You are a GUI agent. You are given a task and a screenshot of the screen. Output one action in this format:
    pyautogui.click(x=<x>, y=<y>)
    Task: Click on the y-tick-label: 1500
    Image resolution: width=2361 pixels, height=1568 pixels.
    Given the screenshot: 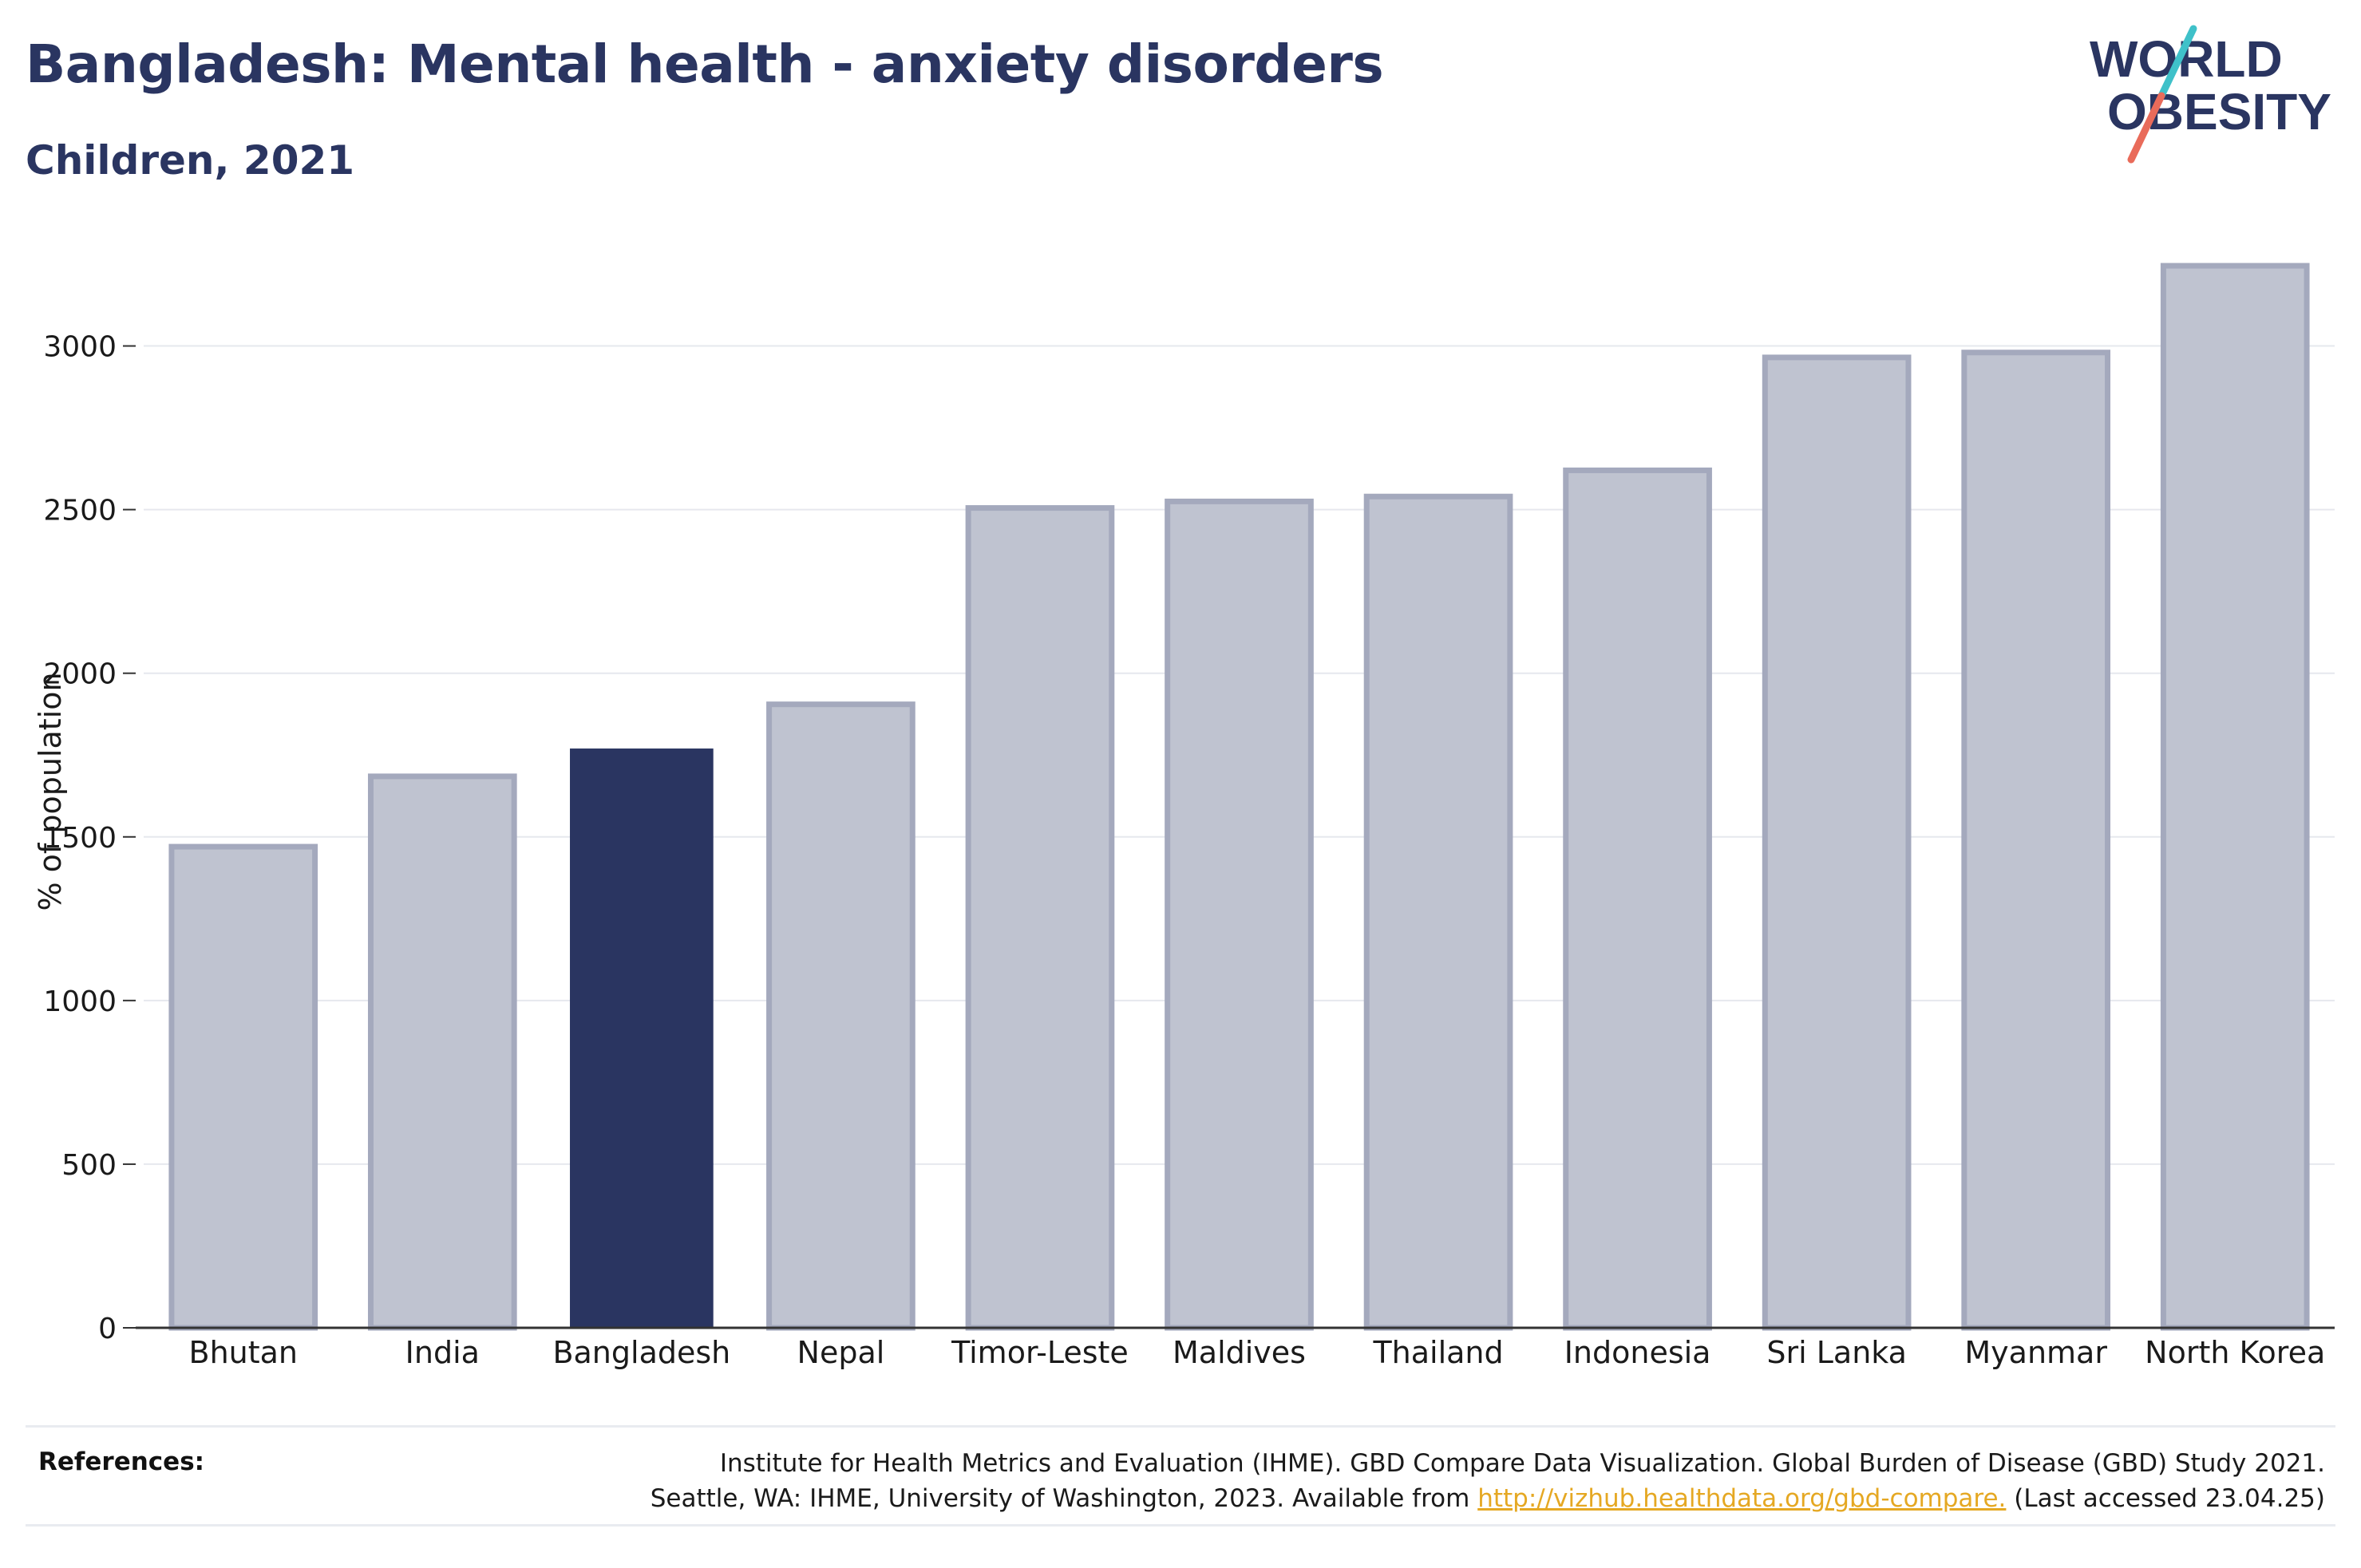 What is the action you would take?
    pyautogui.click(x=80, y=838)
    